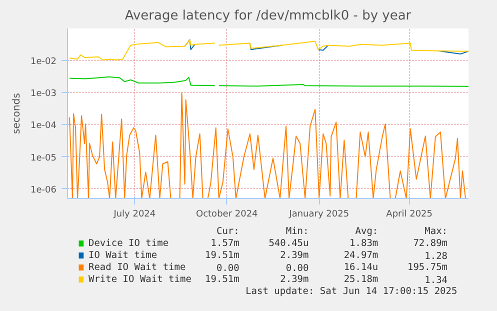 The height and width of the screenshot is (311, 497). What do you see at coordinates (352, 291) in the screenshot?
I see `text: Last update: Sat Jun 14 17:00:15 2025` at bounding box center [352, 291].